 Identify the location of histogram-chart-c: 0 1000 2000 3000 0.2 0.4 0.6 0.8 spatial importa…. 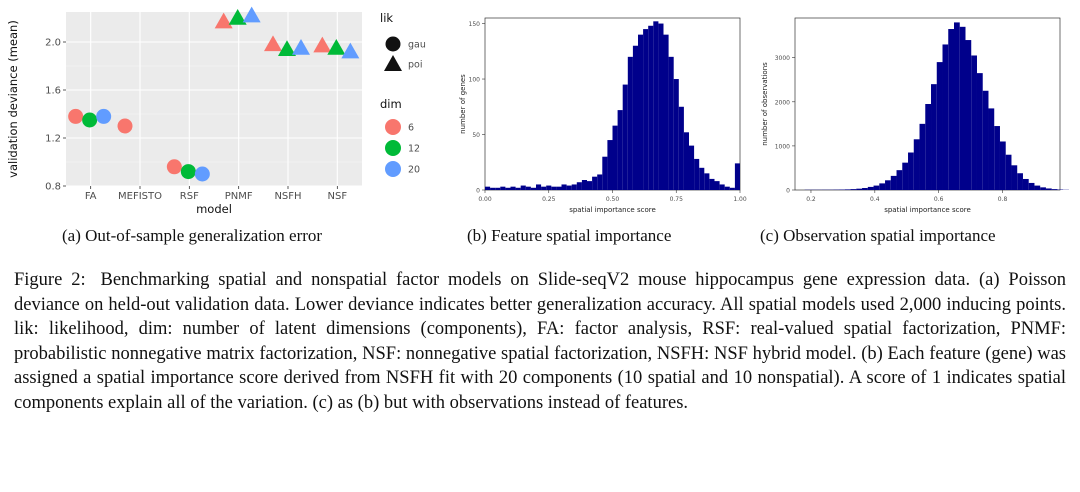
(915, 115).